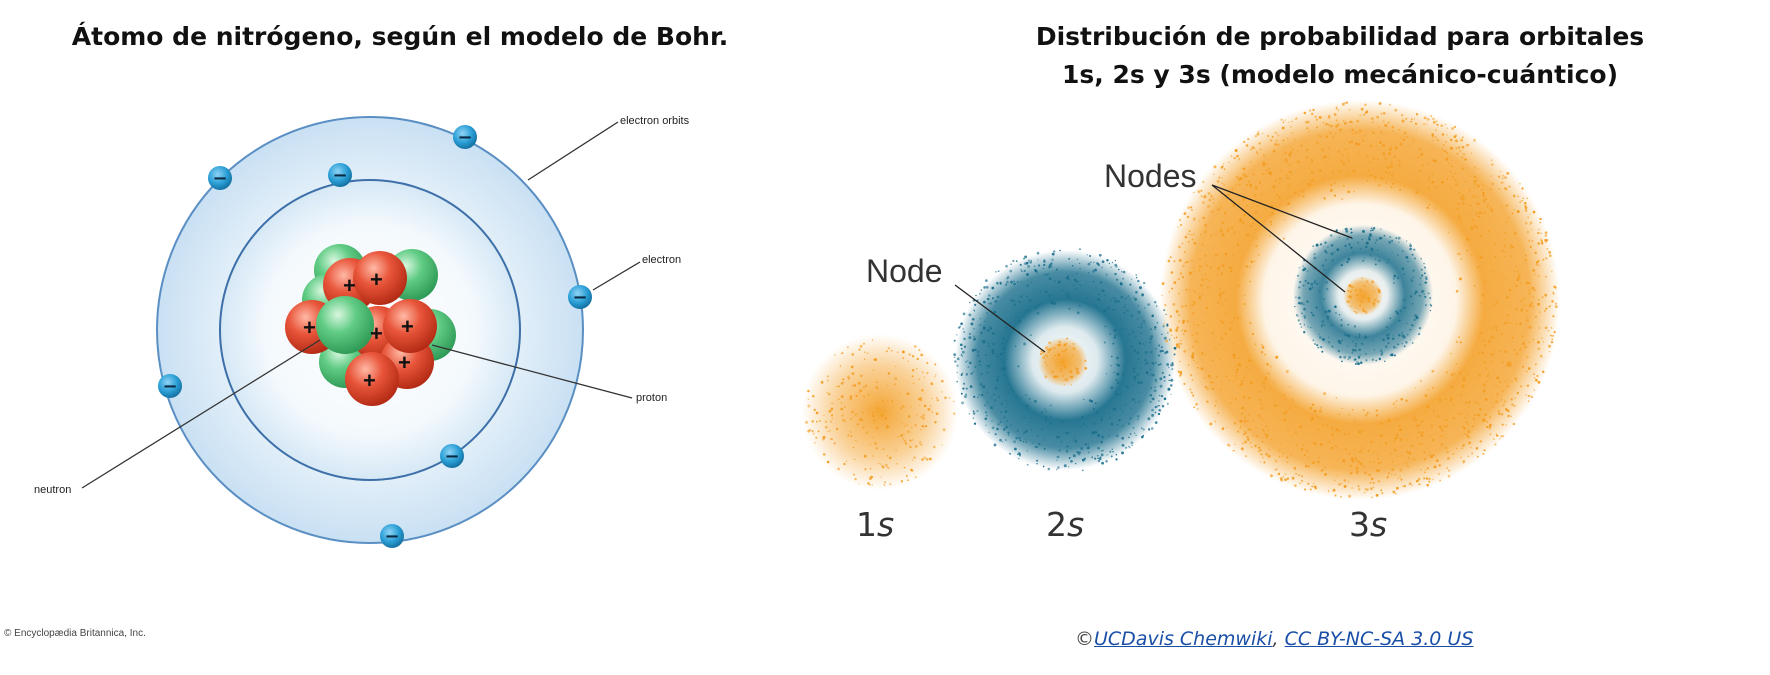  I want to click on orbital-title-line2: 1s, 2s y 3s (modelo mecánico-cuántico), so click(1340, 74).